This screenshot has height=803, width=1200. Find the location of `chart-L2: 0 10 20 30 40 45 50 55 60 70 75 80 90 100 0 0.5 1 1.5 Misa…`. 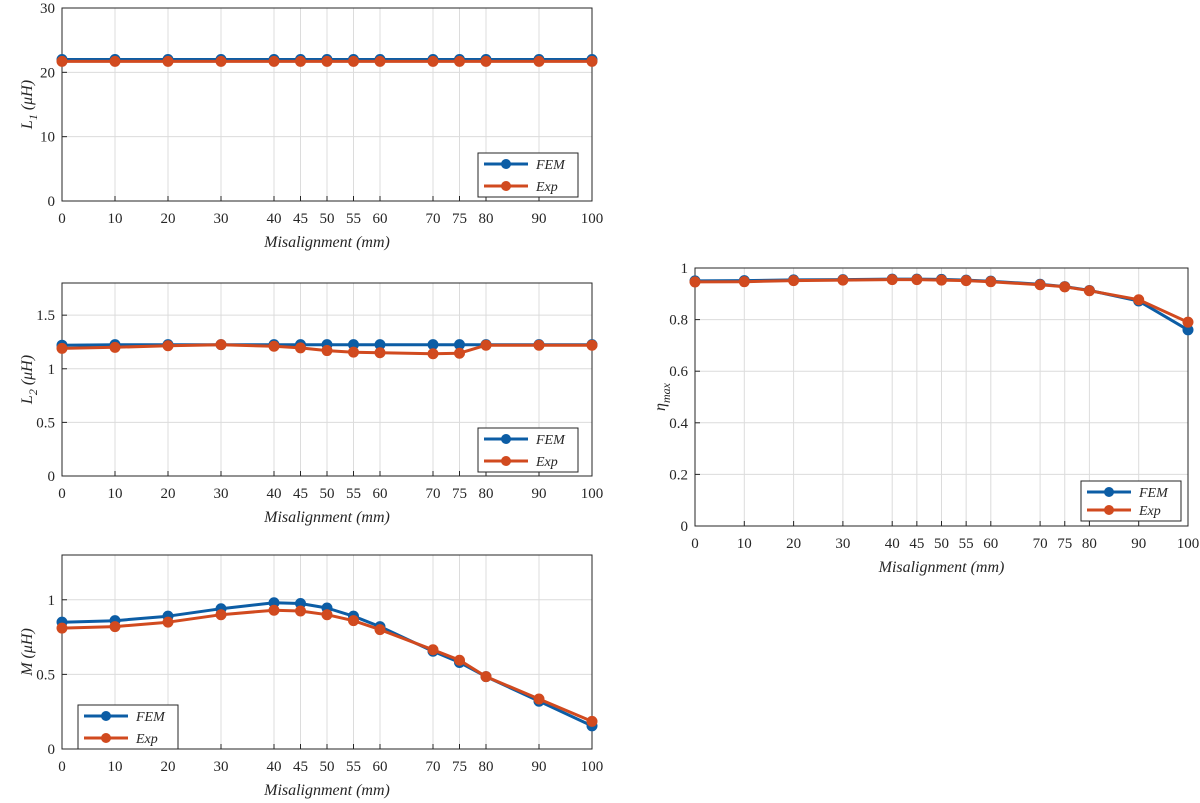

chart-L2: 0 10 20 30 40 45 50 55 60 70 75 80 90 100 0 0.5 1 1.5 Misa… is located at coordinates (311, 404).